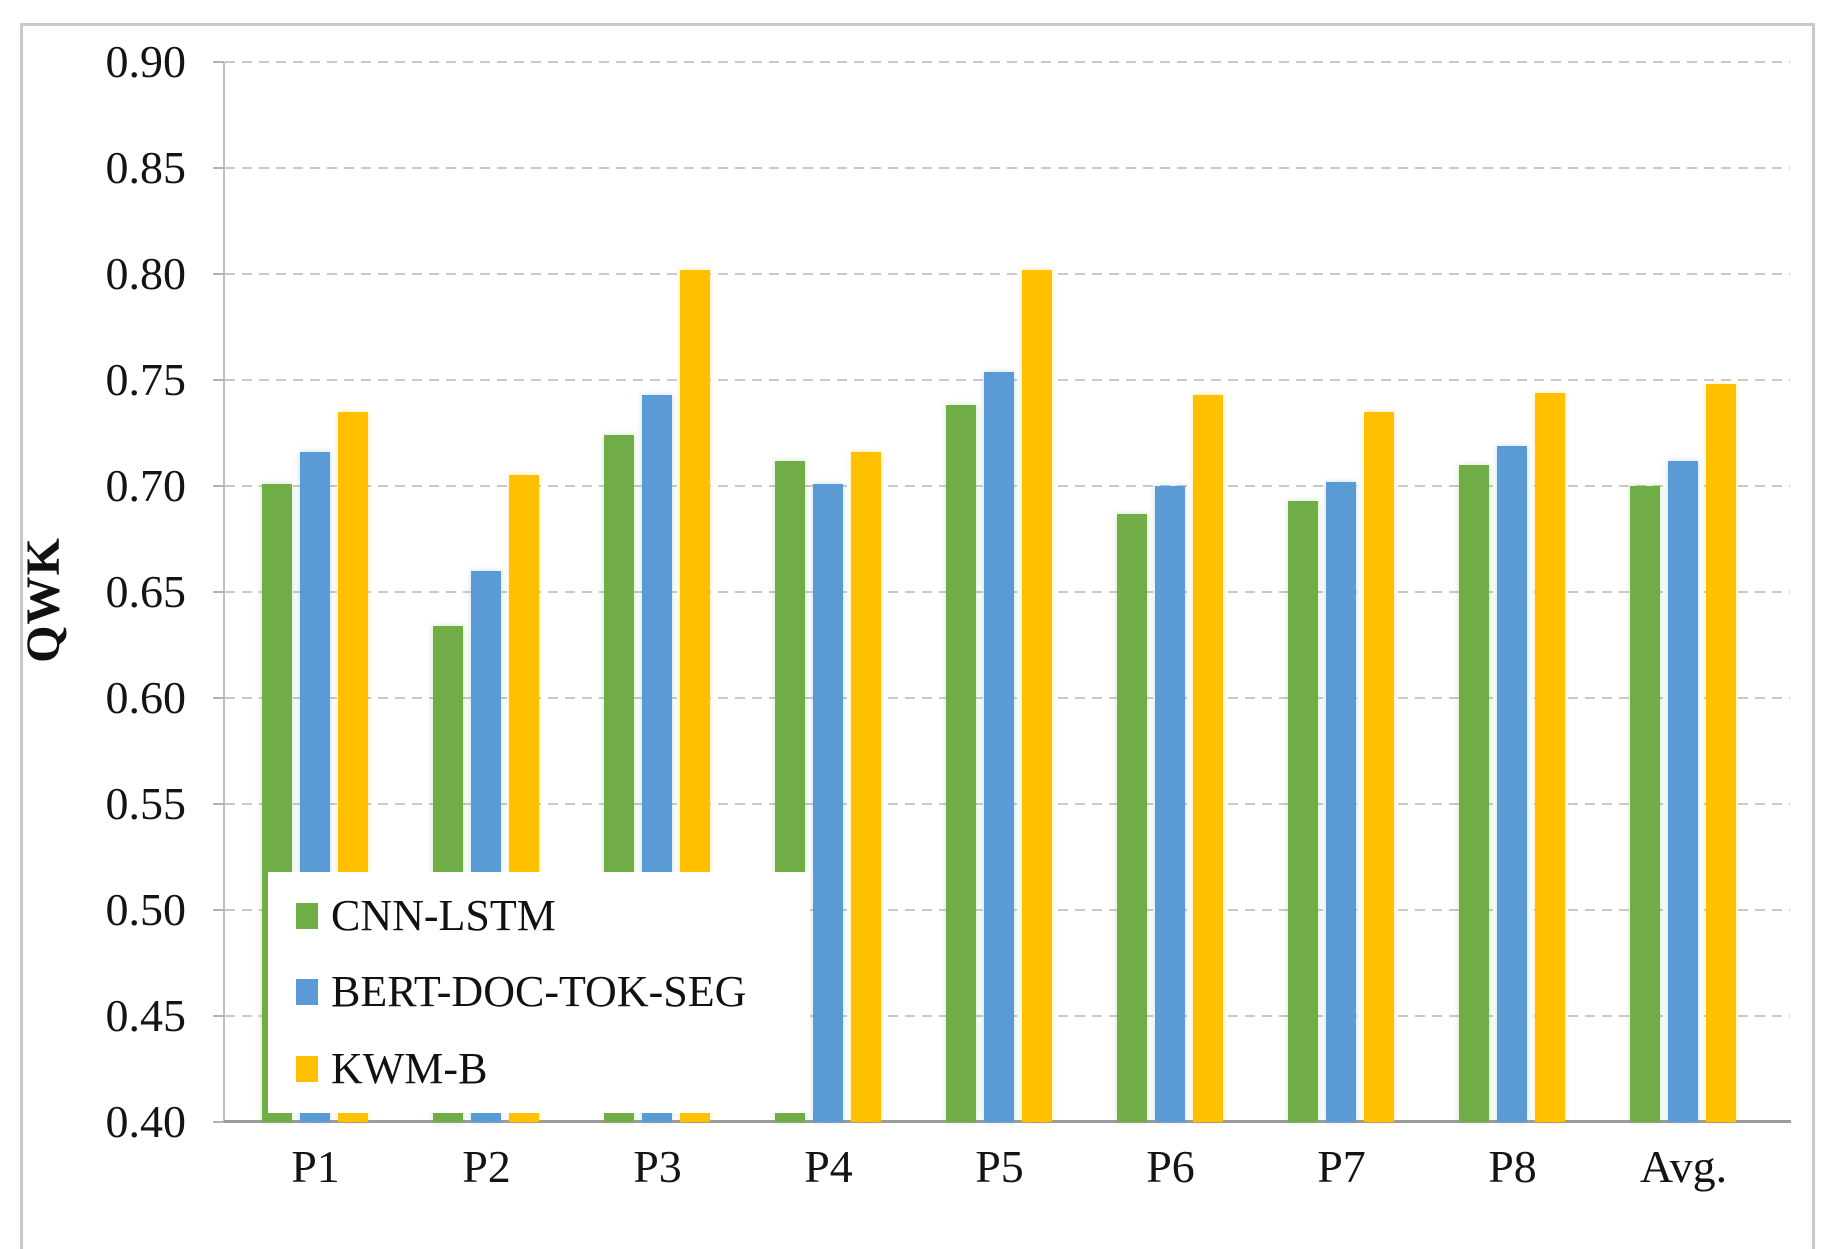 Image resolution: width=1833 pixels, height=1249 pixels. Describe the element at coordinates (146, 379) in the screenshot. I see `y-tick-label: 0.75` at that location.